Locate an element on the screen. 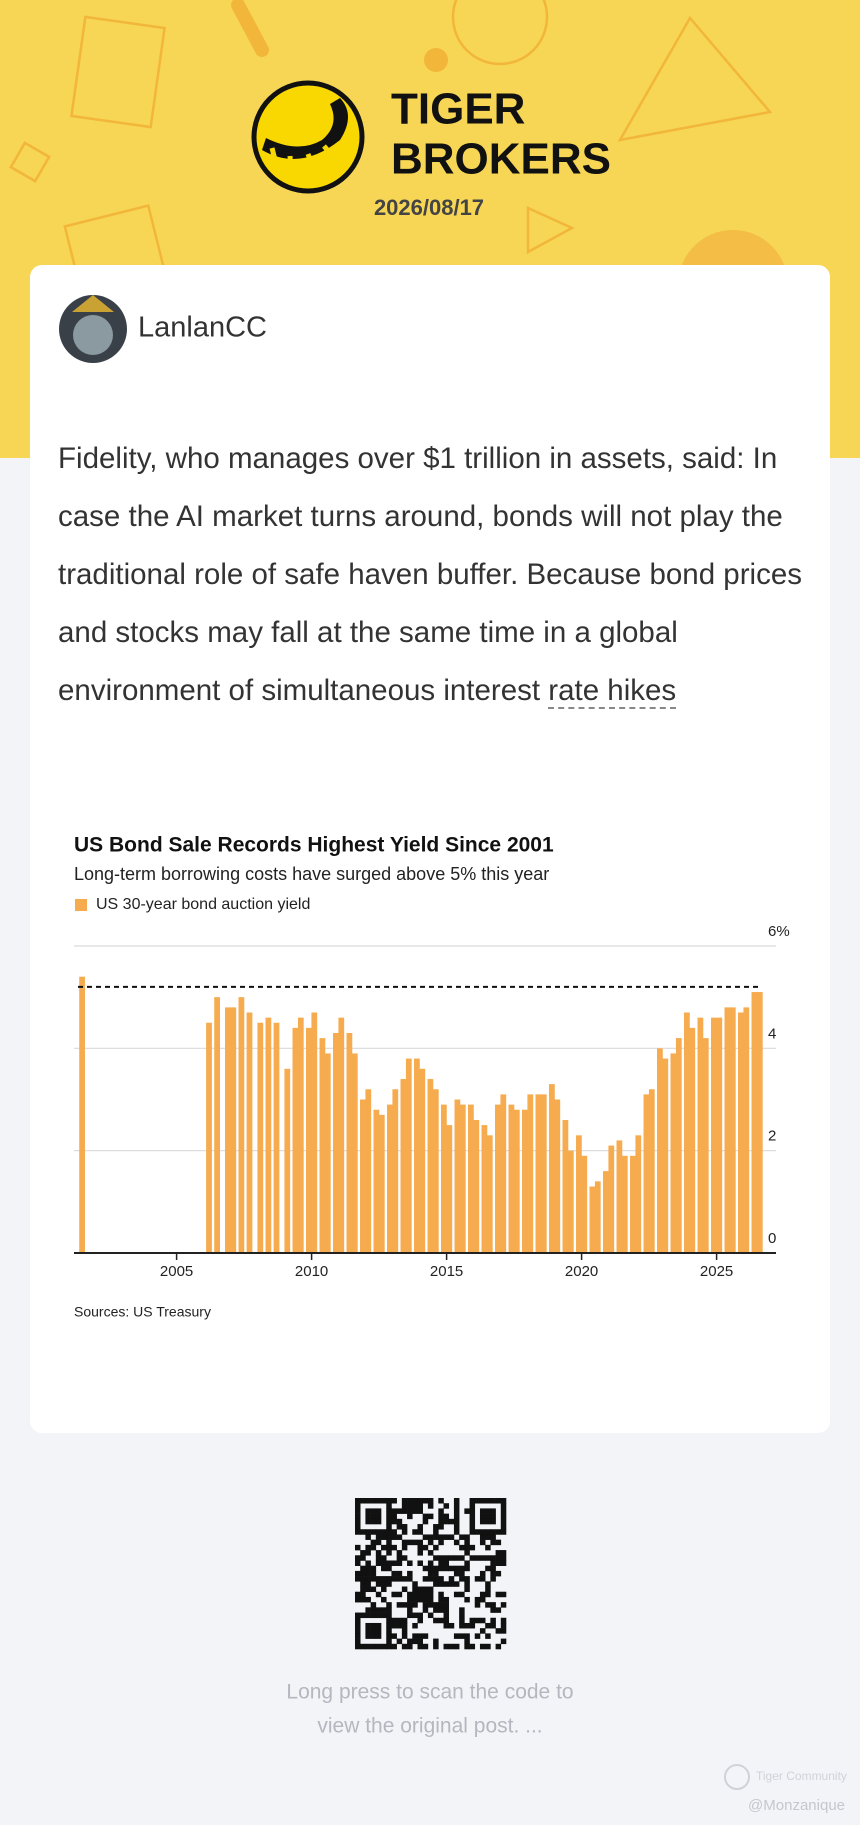 This screenshot has height=1825, width=860. post-link: rate hikes is located at coordinates (612, 691).